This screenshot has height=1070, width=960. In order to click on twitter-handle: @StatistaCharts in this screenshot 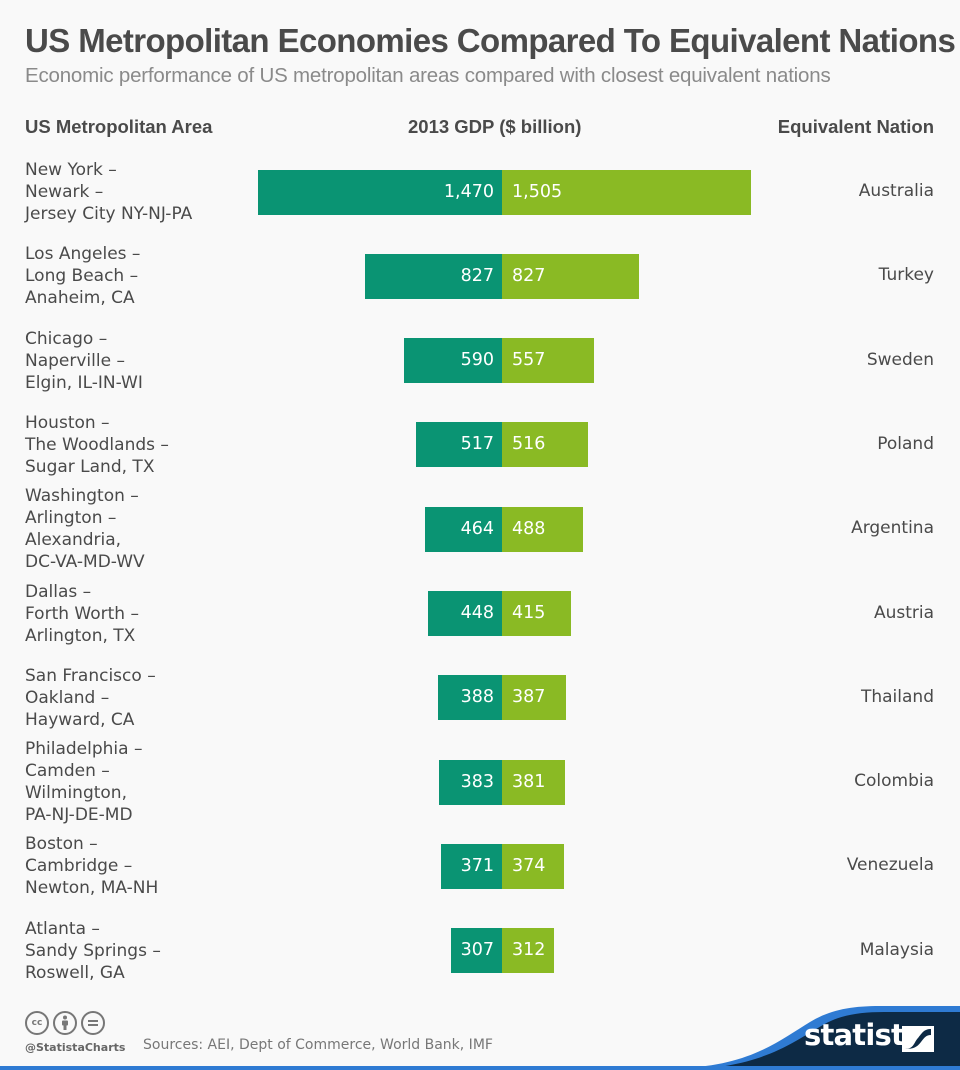, I will do `click(75, 1047)`.